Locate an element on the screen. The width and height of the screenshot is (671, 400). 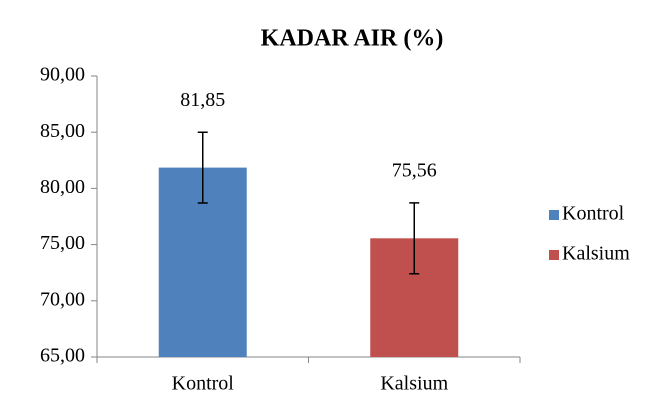
legend-label: Kalsium is located at coordinates (596, 254).